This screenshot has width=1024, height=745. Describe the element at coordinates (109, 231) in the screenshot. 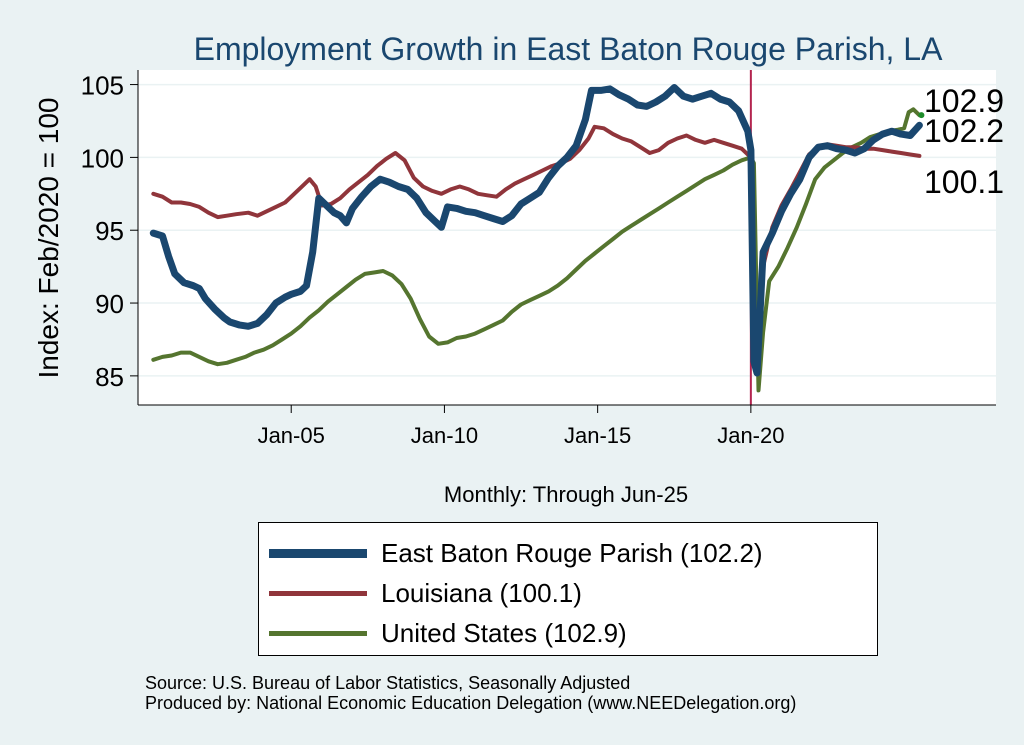

I see `y-tick-label: 95` at that location.